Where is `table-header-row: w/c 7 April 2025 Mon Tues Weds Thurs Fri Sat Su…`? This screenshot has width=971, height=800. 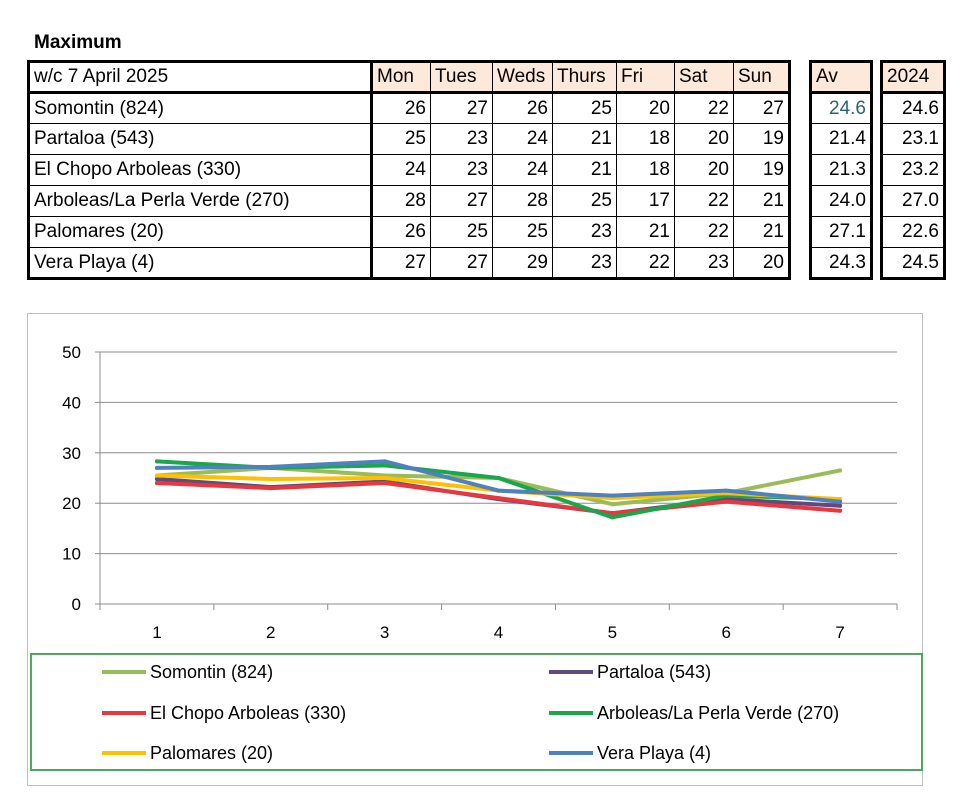 table-header-row: w/c 7 April 2025 Mon Tues Weds Thurs Fri Sat Su… is located at coordinates (409, 77).